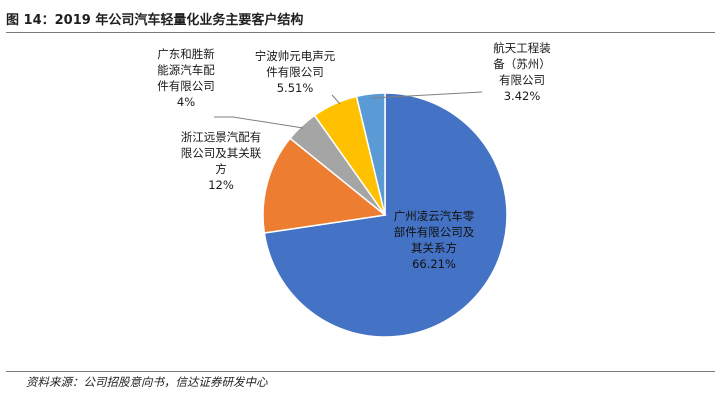 Image resolution: width=721 pixels, height=405 pixels. I want to click on figure-title: 图 14：2019 年公司汽车轻量化业务主要客户结构, so click(155, 20).